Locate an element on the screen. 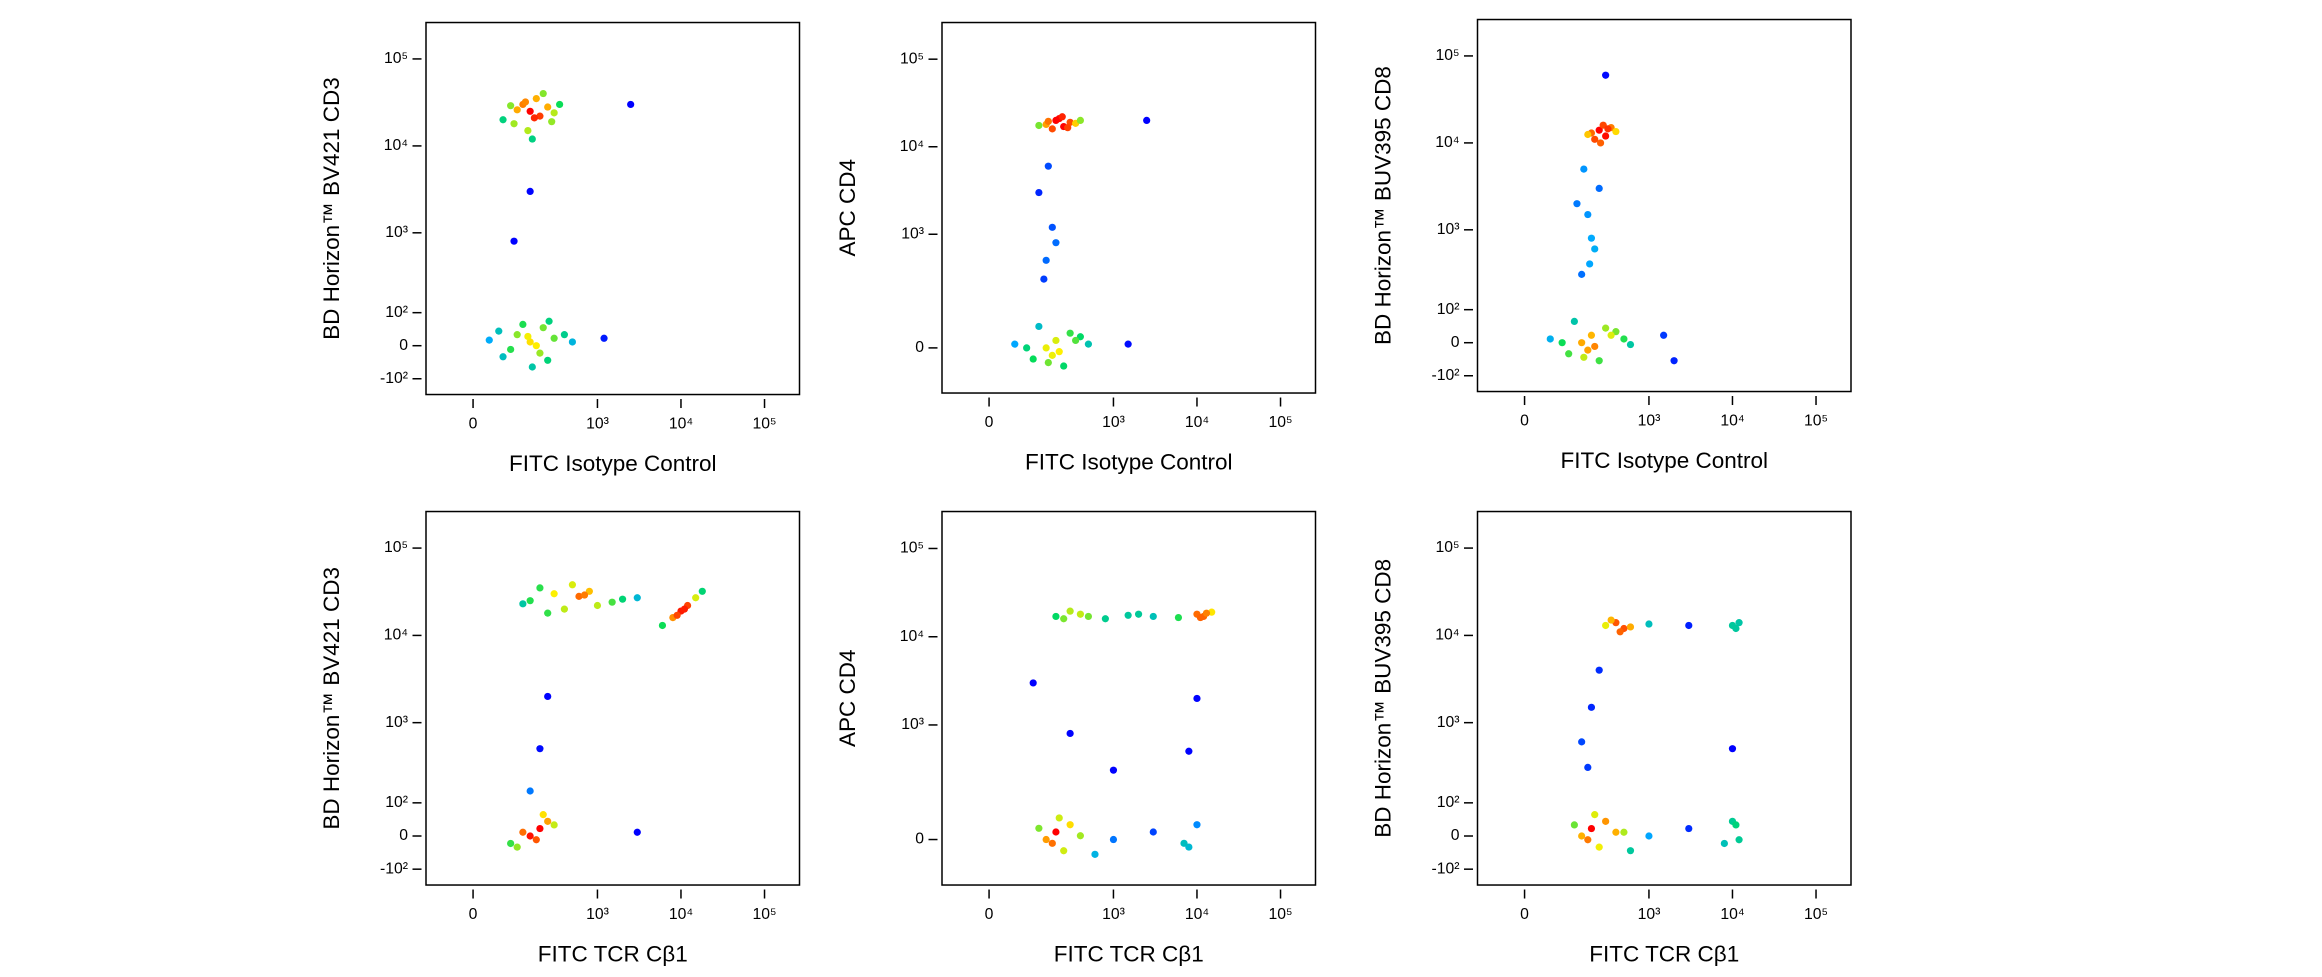  plot-frame is located at coordinates (613, 208).